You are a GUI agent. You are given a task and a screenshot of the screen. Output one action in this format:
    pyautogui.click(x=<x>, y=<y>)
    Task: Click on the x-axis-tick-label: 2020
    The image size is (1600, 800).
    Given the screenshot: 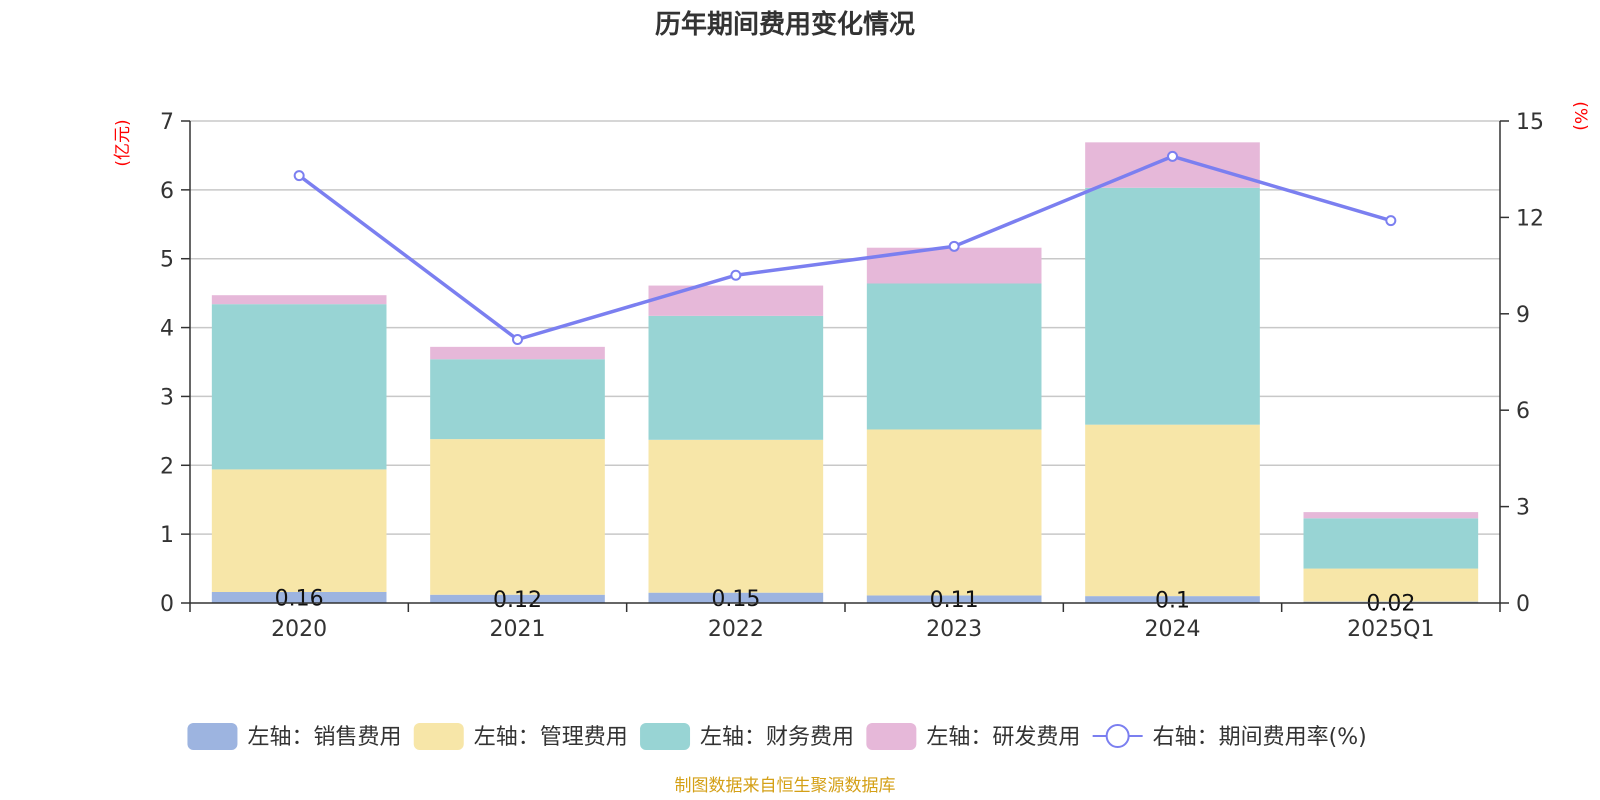 What is the action you would take?
    pyautogui.click(x=299, y=629)
    